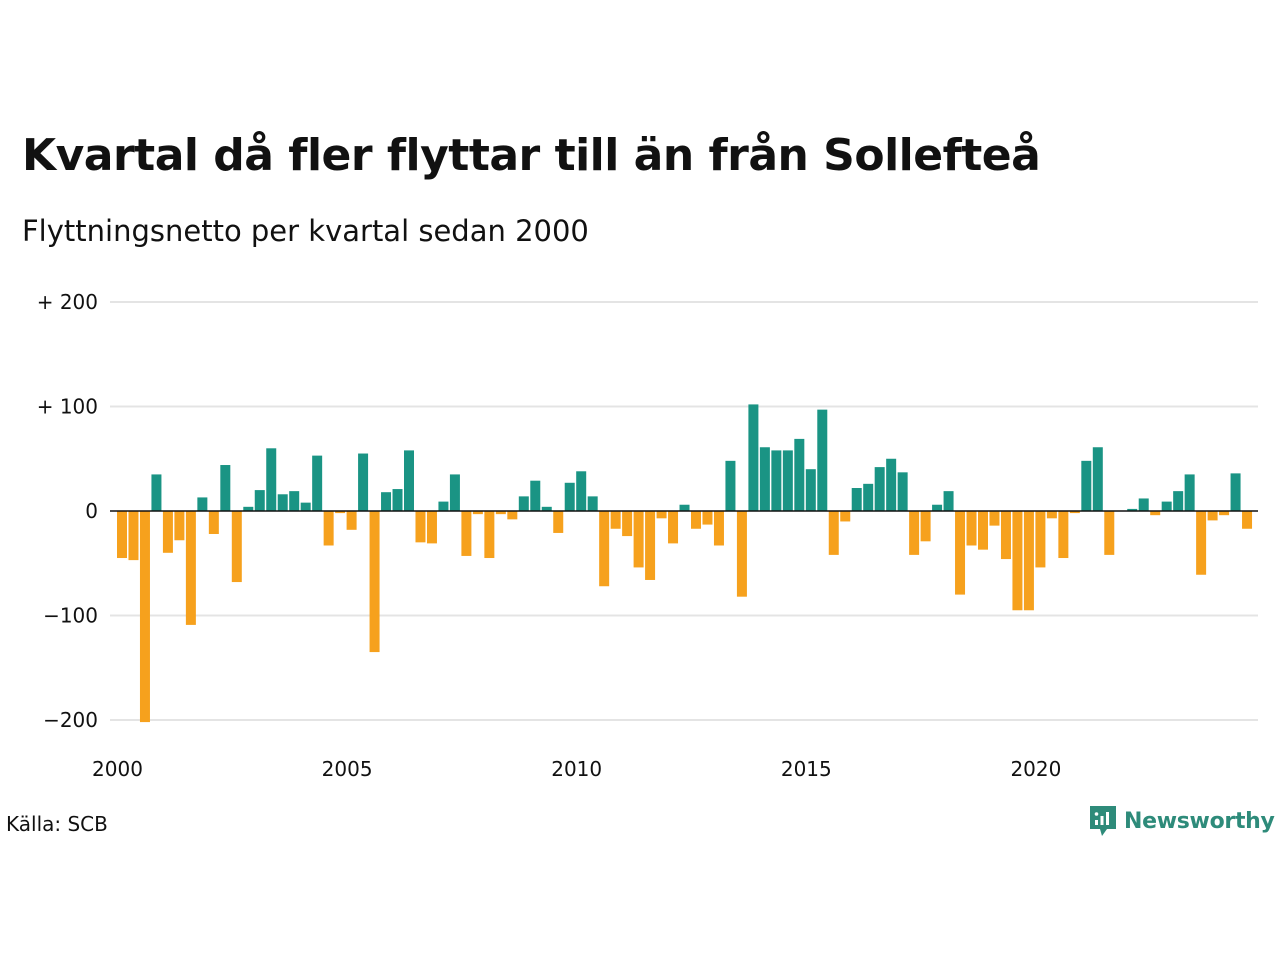 The width and height of the screenshot is (1280, 960). What do you see at coordinates (1181, 821) in the screenshot?
I see `brand-logo: Newsworthy` at bounding box center [1181, 821].